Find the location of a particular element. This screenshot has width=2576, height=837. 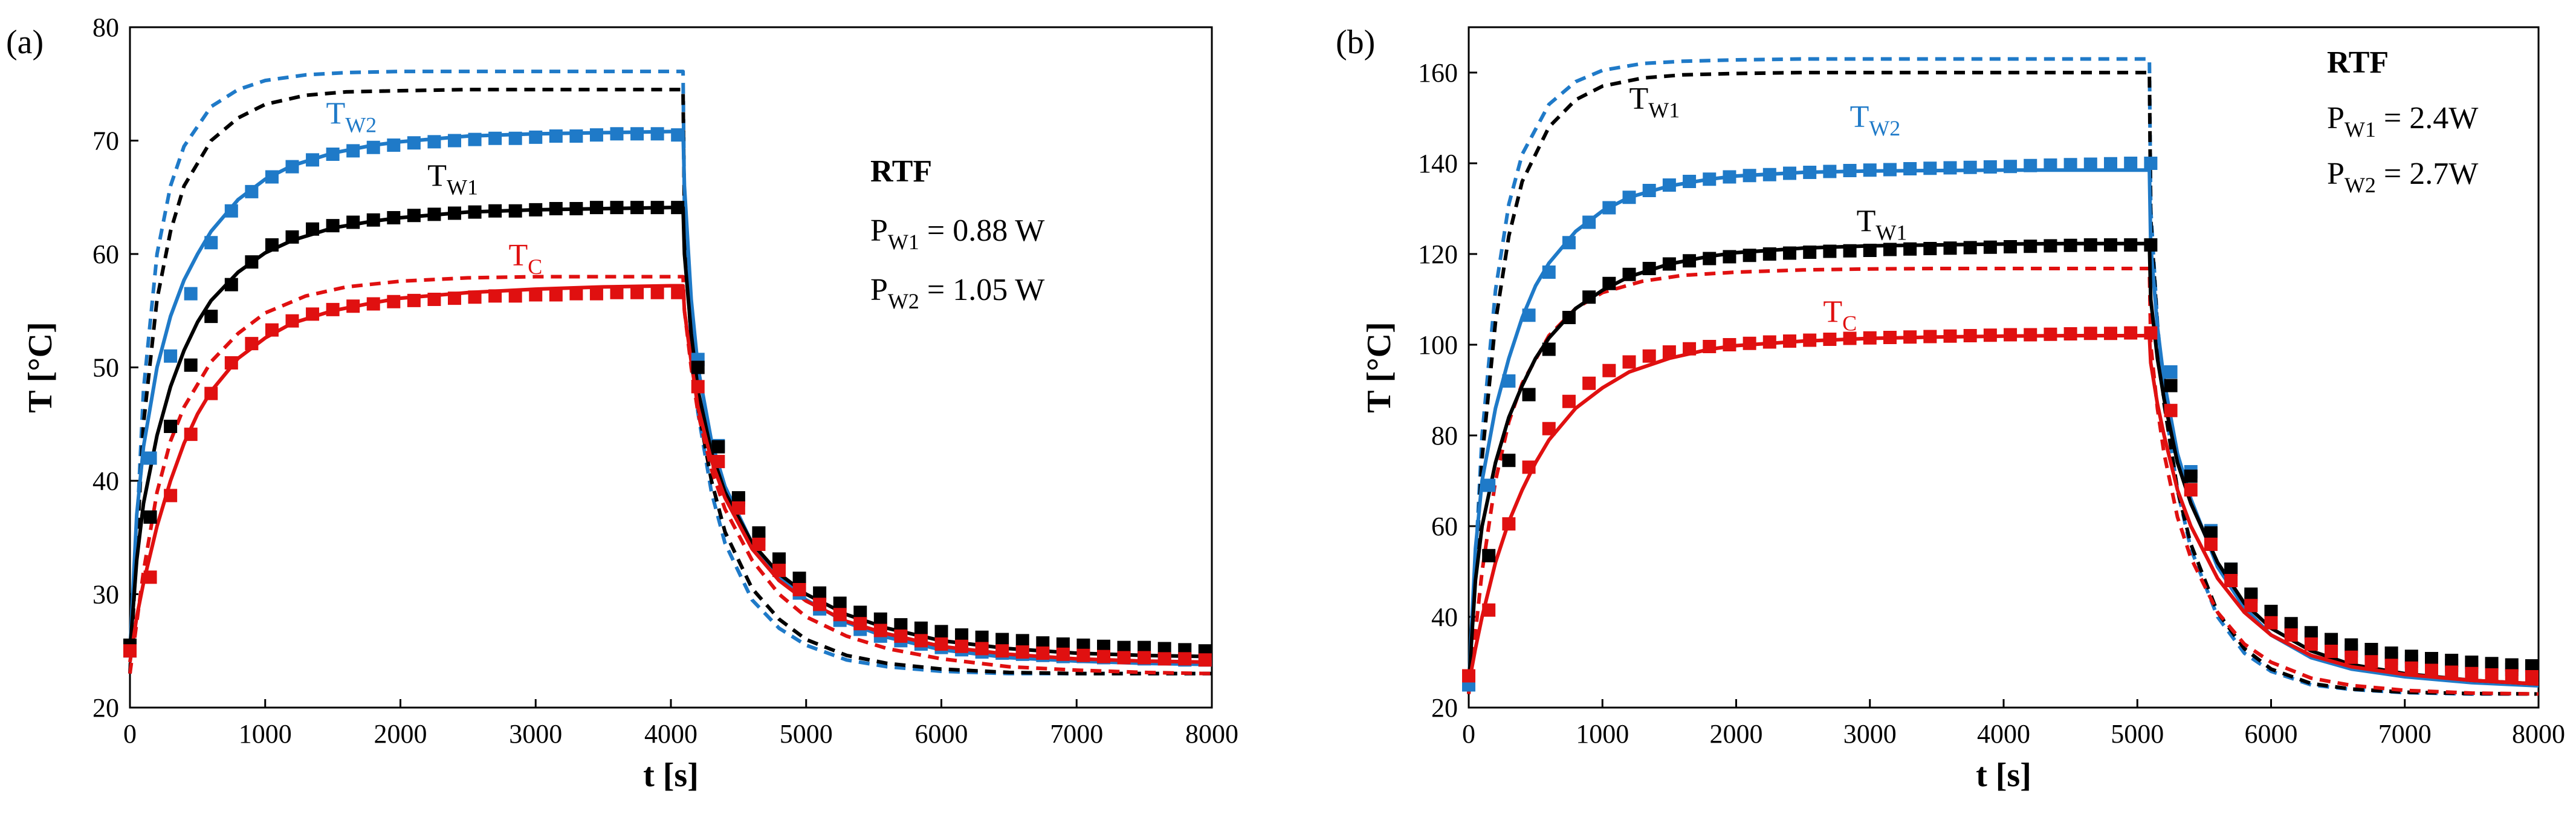

y-axis-label: T [°C] is located at coordinates (1379, 367).